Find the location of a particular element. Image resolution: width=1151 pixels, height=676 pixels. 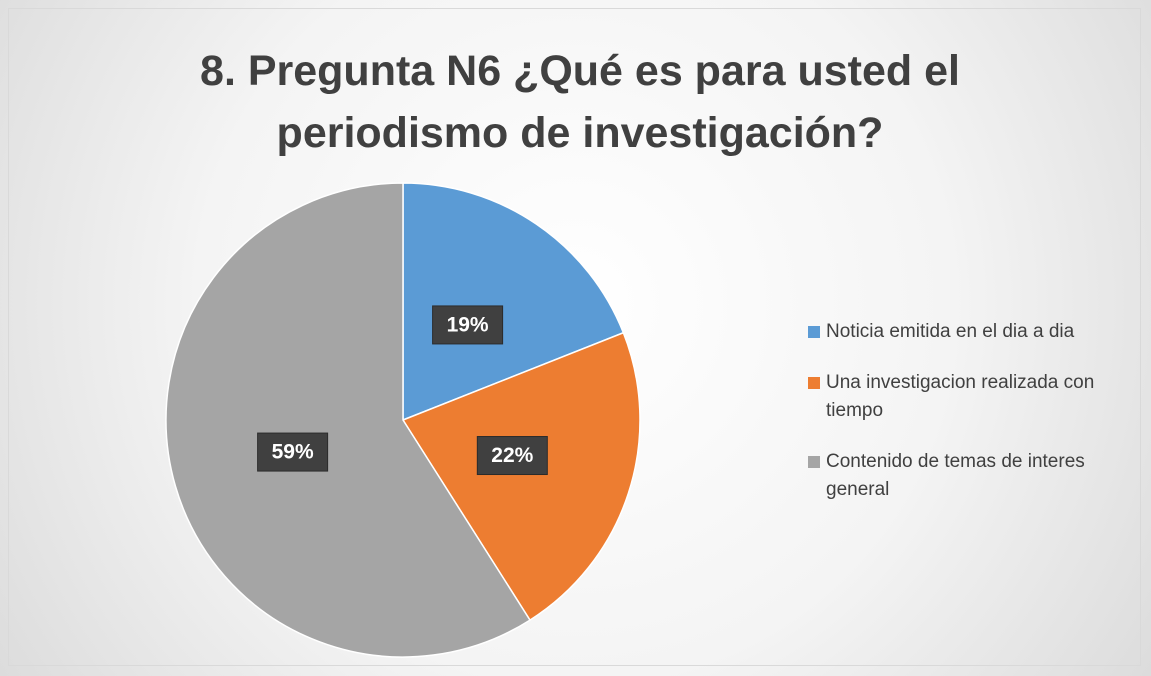

legend-label: Noticia emitida en el dia a dia is located at coordinates (950, 331).